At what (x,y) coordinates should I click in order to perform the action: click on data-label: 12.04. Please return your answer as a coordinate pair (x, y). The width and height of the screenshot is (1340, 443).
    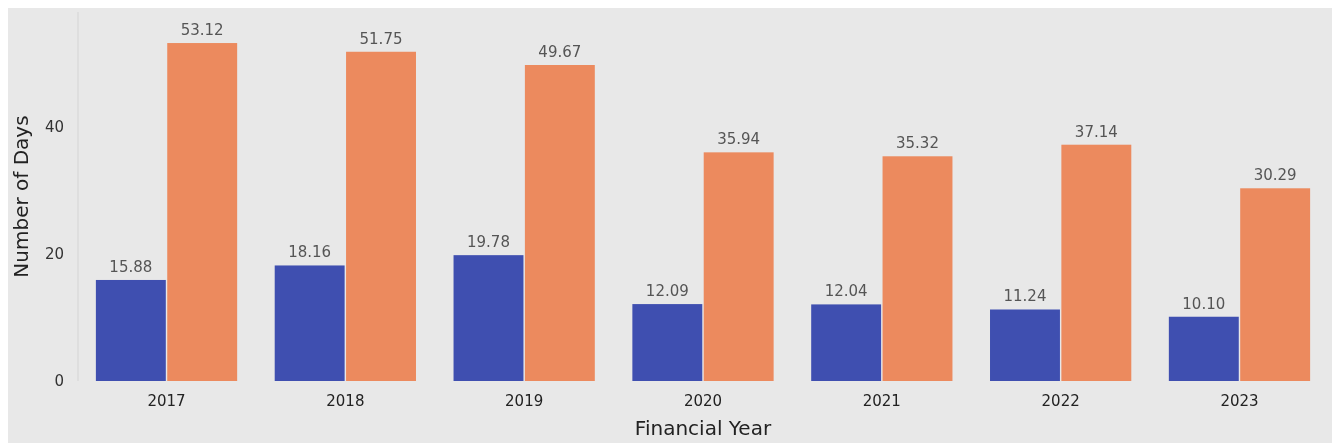
    Looking at the image, I should click on (846, 291).